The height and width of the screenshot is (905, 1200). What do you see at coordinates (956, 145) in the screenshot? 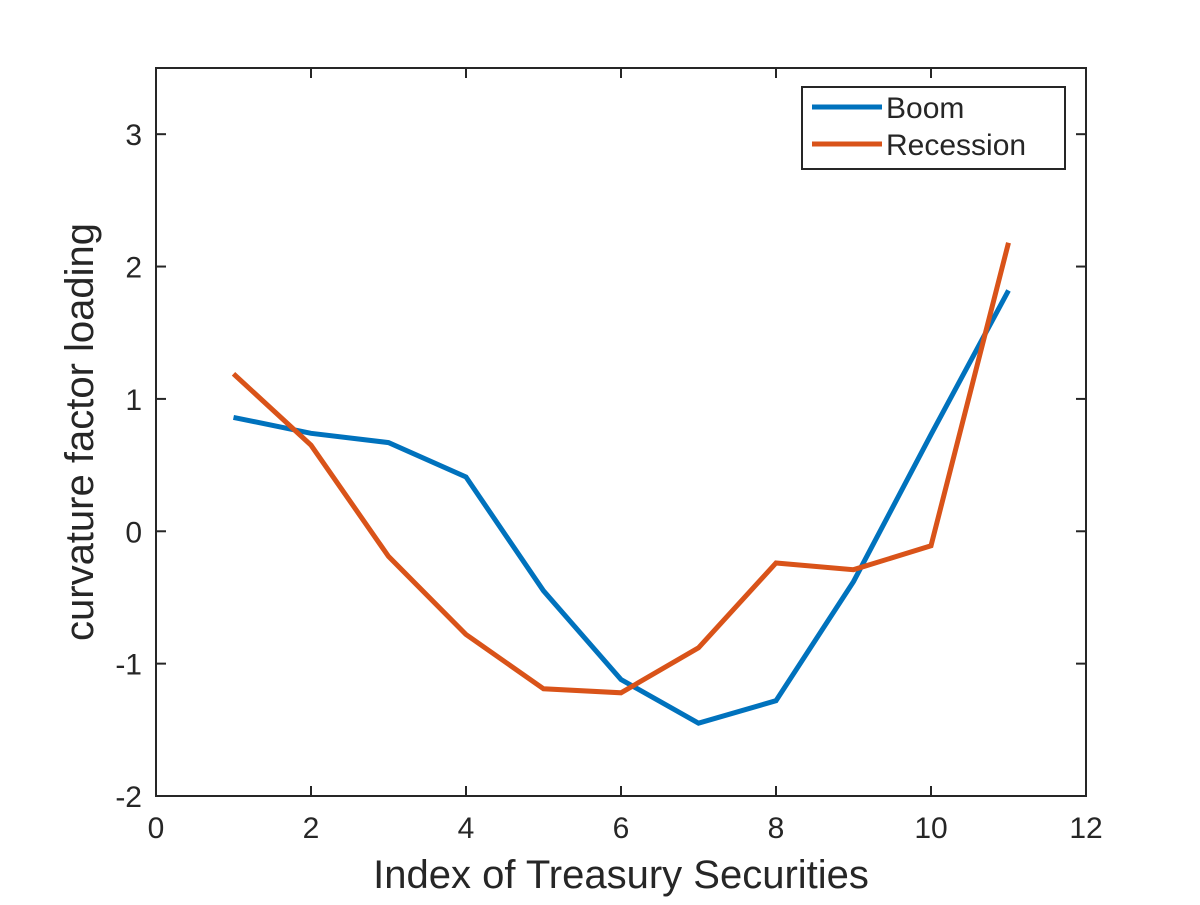
I see `legend-label-recession: Recession` at bounding box center [956, 145].